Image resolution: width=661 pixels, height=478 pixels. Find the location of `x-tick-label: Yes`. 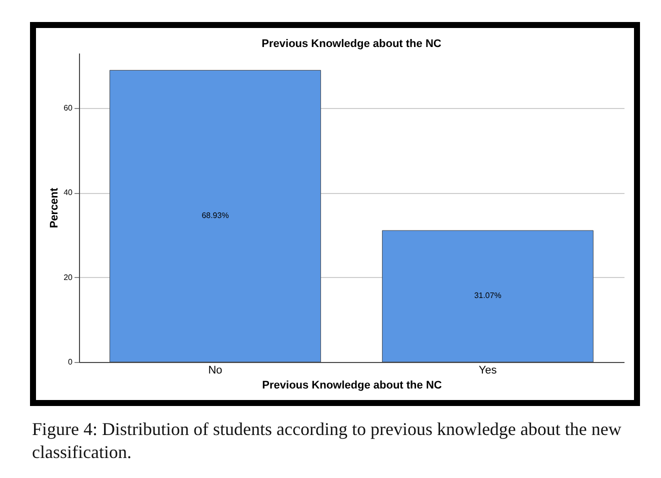

x-tick-label: Yes is located at coordinates (488, 370).